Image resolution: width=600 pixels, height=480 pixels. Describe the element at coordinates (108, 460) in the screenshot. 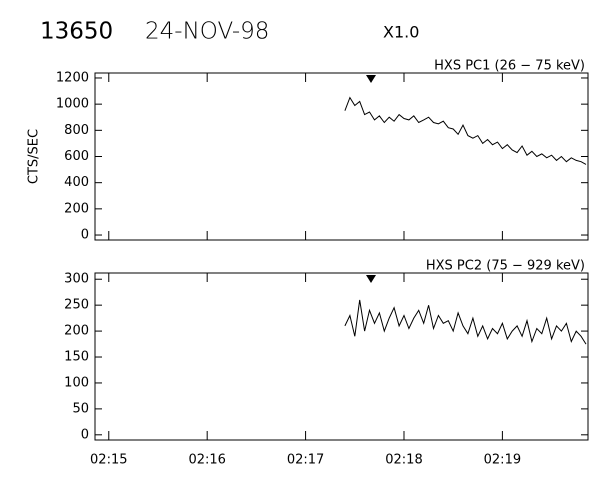

I see `x-tick-label: 02:15` at that location.